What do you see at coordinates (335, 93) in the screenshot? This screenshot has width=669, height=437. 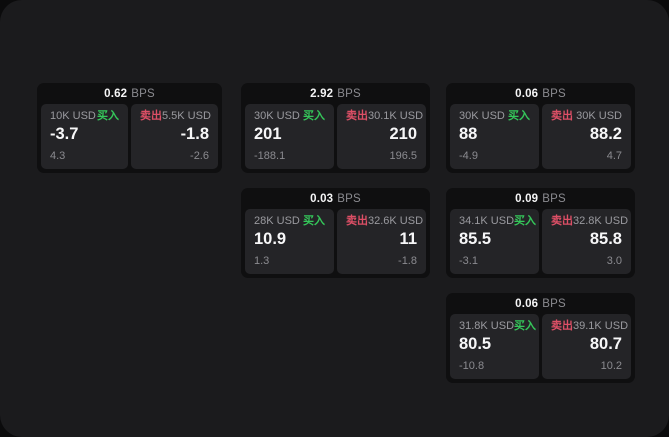 I see `bps-header: 2.92 BPS` at bounding box center [335, 93].